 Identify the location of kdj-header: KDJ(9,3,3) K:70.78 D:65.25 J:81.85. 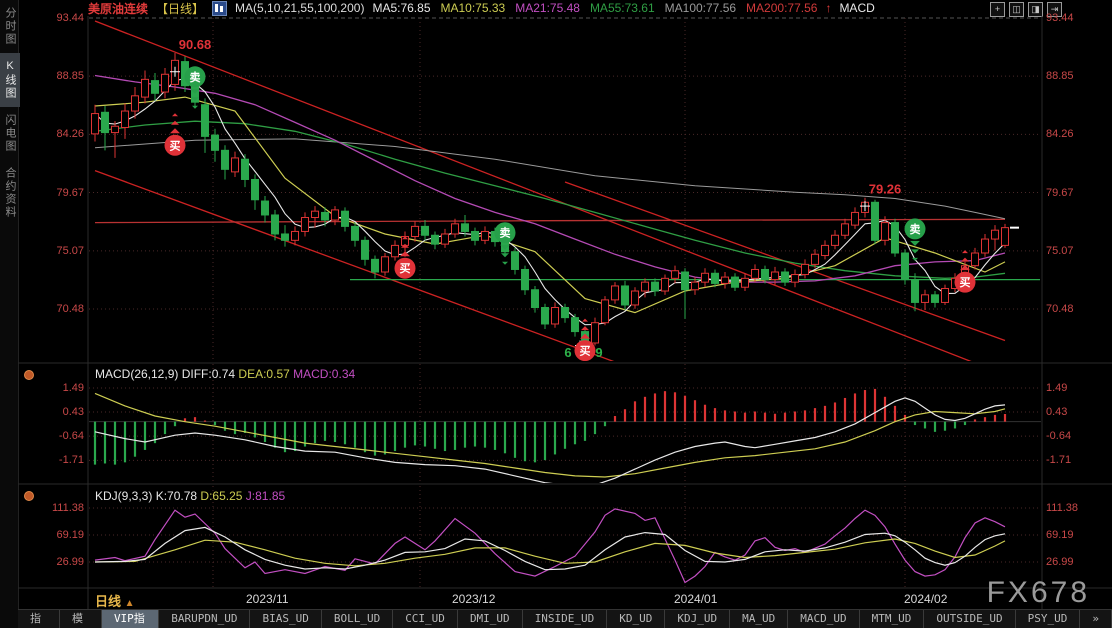
(190, 496).